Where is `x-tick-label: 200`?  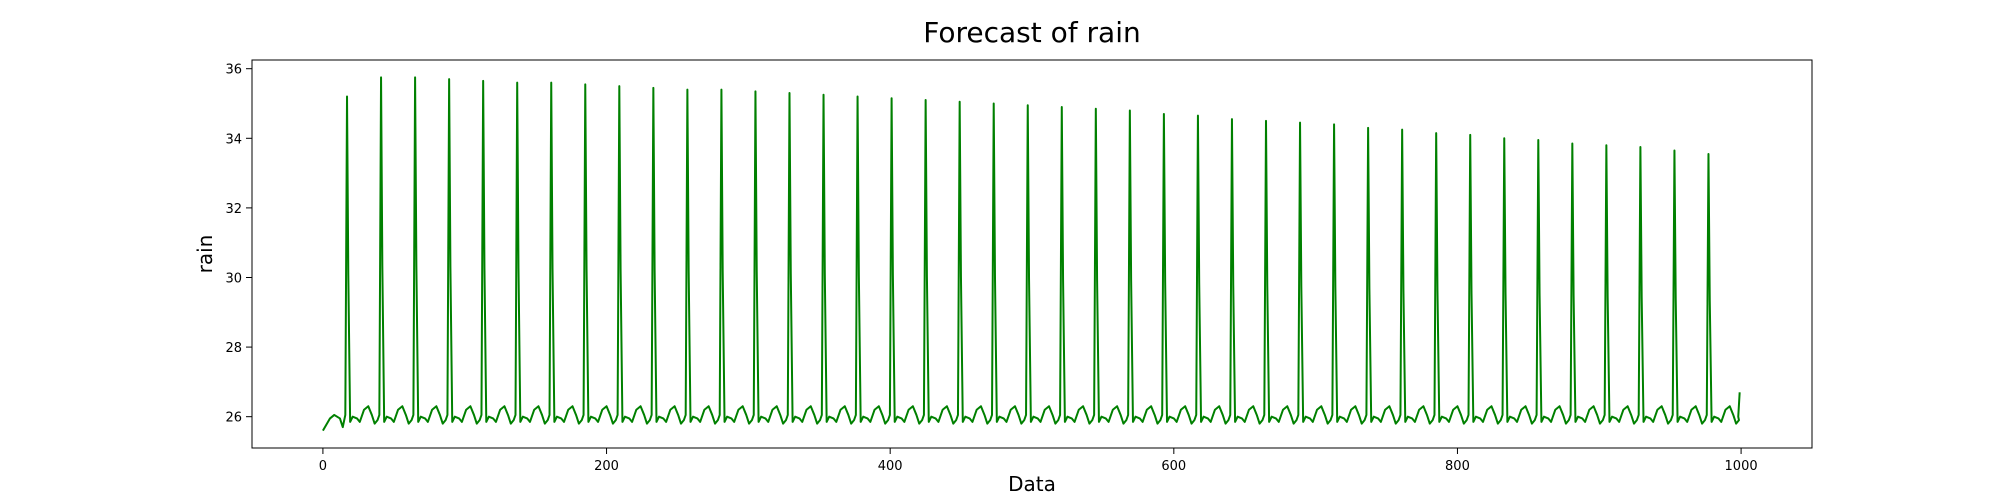
x-tick-label: 200 is located at coordinates (606, 466).